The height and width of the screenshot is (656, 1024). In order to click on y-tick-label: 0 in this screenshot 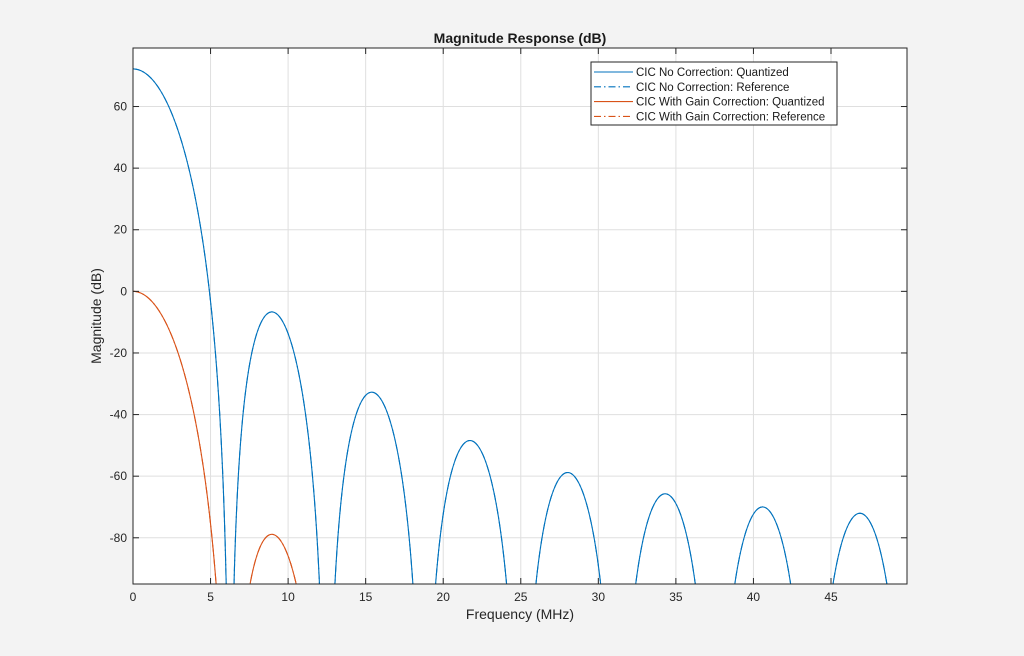, I will do `click(123, 291)`.